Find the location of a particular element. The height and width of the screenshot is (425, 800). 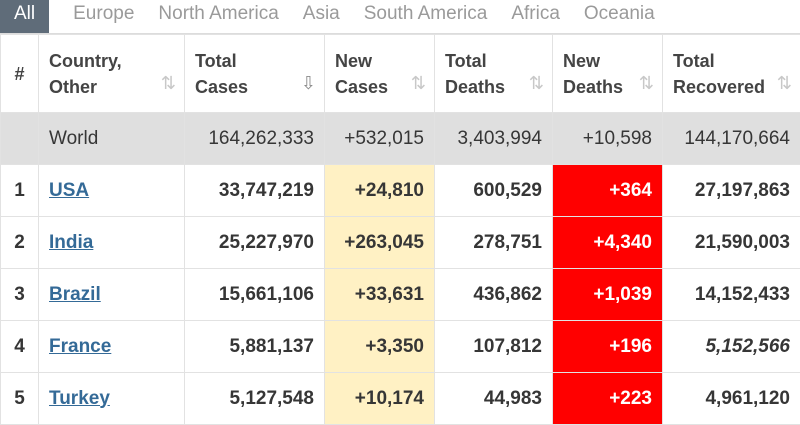

row-index: 1 is located at coordinates (20, 191).